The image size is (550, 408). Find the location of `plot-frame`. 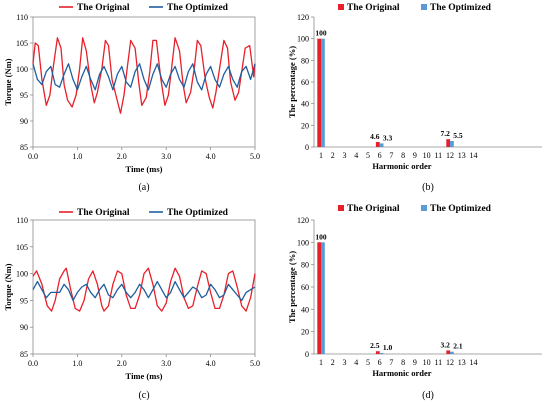

plot-frame is located at coordinates (144, 82).